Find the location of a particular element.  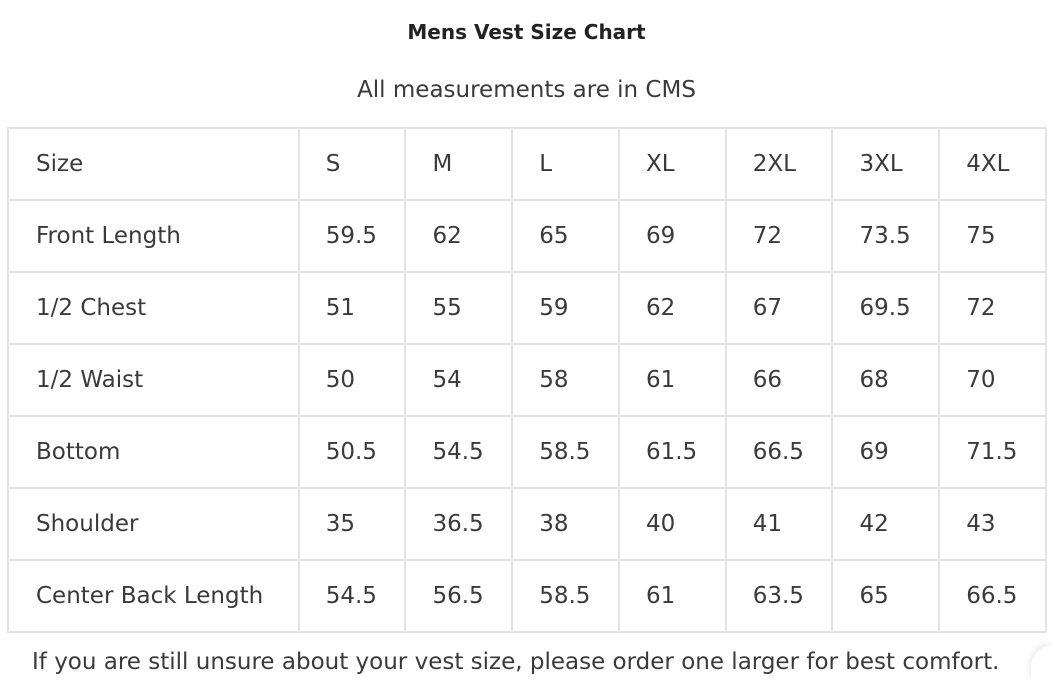

table-row: 1/2 Chest 51 55 59 62 67 69.5 72 is located at coordinates (527, 308).